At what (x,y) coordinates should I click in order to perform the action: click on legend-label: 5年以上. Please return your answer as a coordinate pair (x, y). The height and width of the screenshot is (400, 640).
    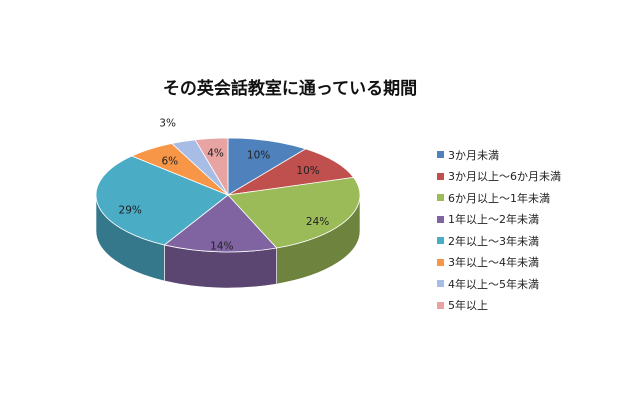
    Looking at the image, I should click on (468, 306).